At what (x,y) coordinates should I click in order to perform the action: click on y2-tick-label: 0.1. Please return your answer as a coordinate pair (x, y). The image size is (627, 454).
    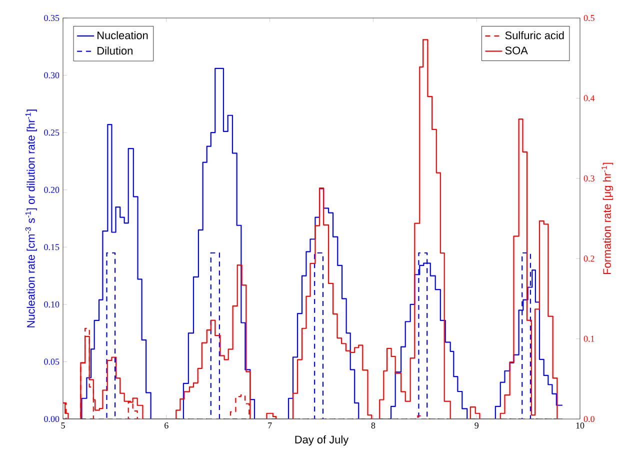
    Looking at the image, I should click on (589, 339).